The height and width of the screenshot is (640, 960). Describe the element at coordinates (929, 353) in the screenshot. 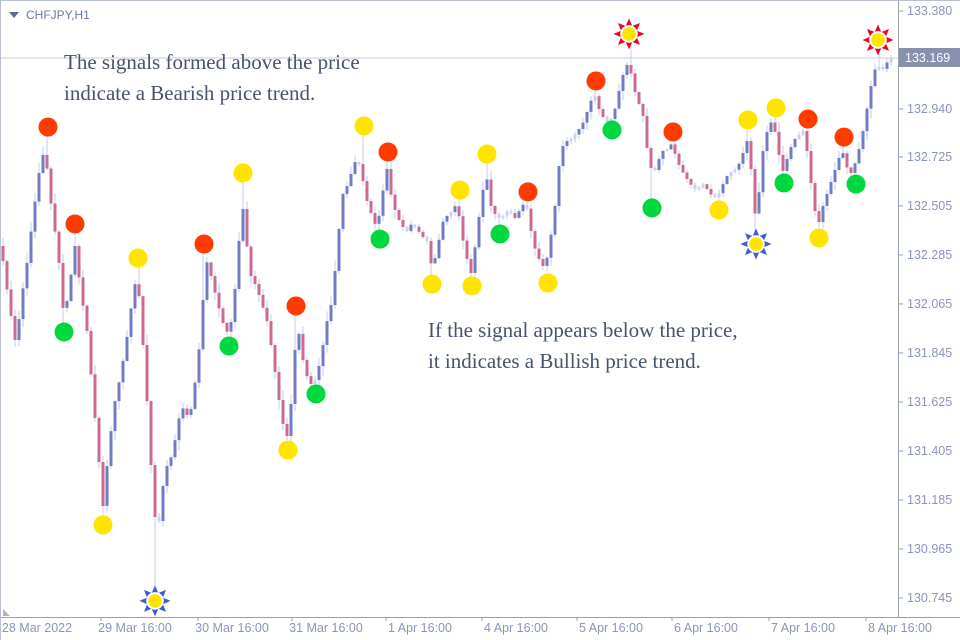

I see `price-tick-label: 131.845` at that location.